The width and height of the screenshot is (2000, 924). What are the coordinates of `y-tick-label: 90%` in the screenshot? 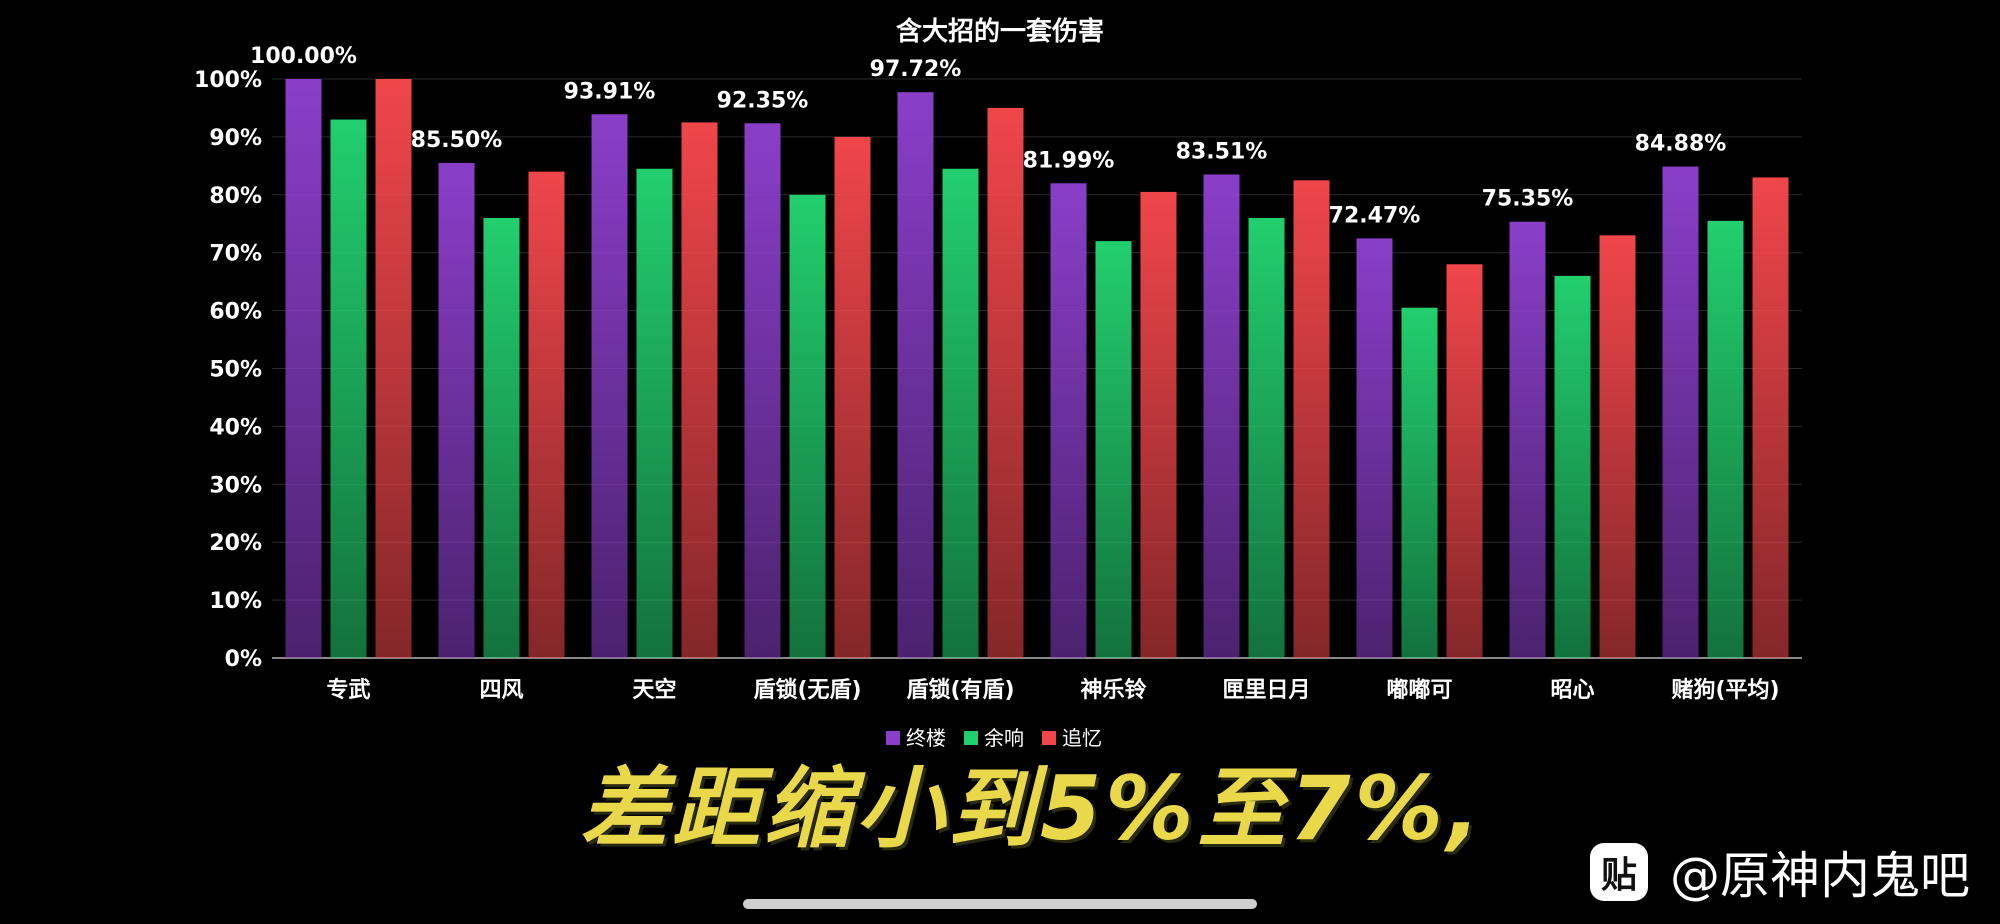 It's located at (235, 138).